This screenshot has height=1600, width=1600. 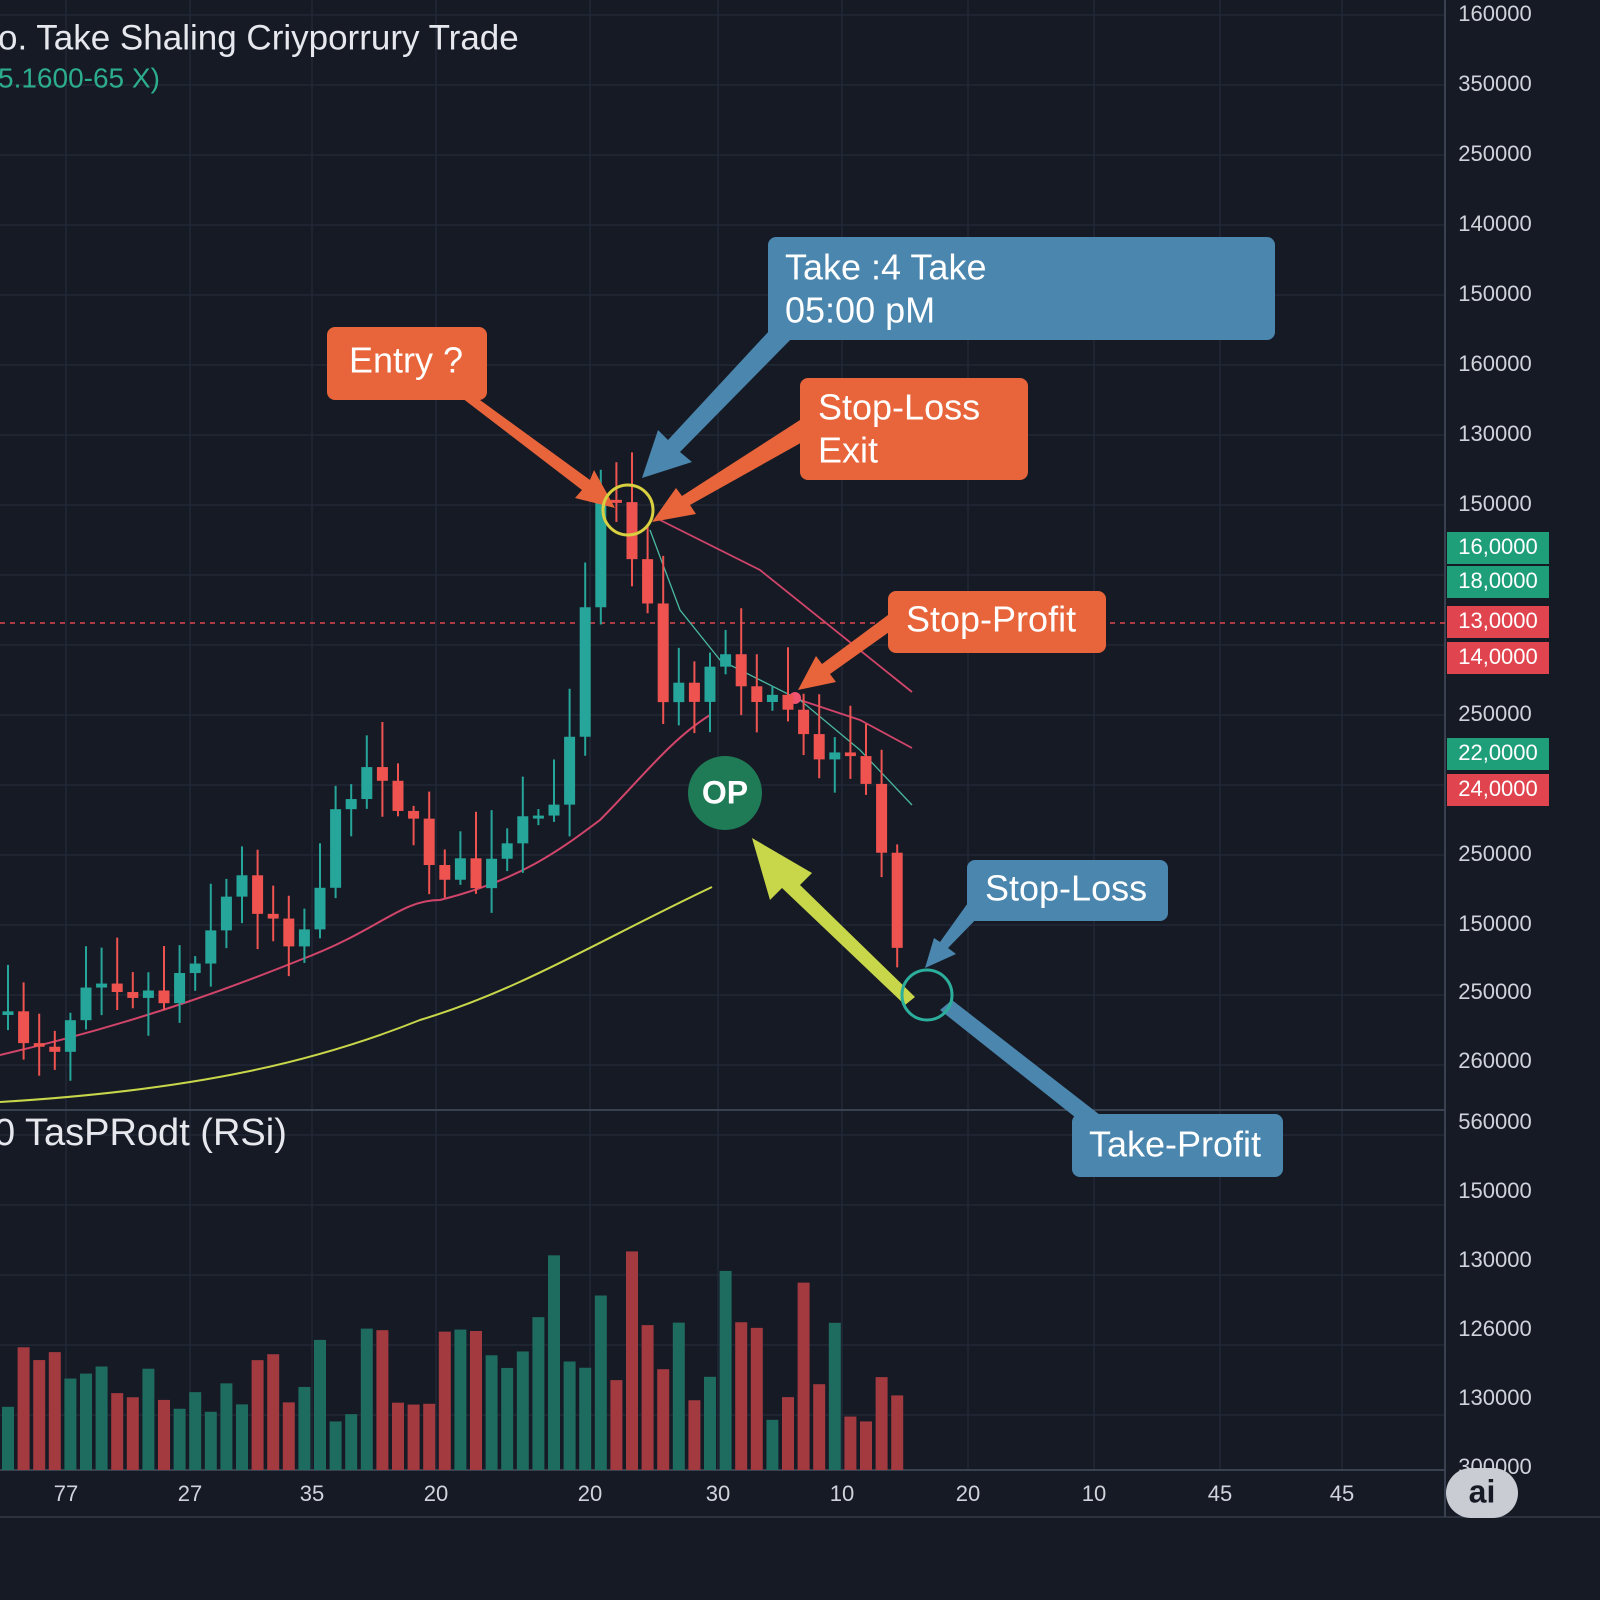 I want to click on indicator-label: 0 TasPRodt (RSi), so click(x=143, y=1133).